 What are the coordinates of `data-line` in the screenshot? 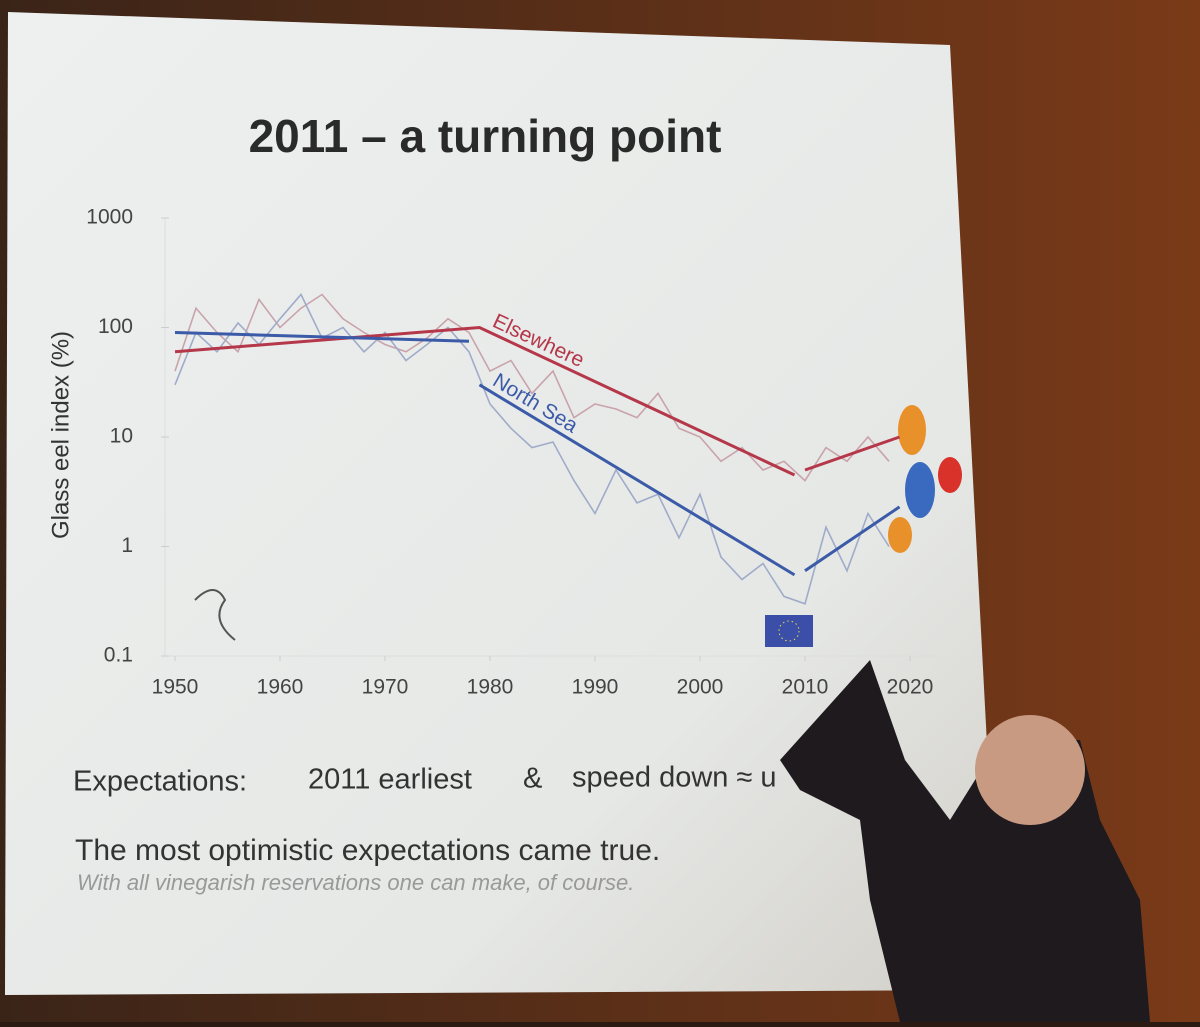 It's located at (532, 387).